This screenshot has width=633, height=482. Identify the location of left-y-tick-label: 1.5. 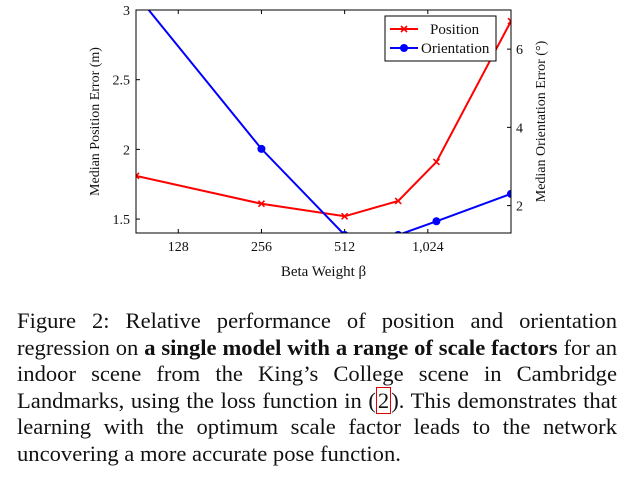
(122, 220).